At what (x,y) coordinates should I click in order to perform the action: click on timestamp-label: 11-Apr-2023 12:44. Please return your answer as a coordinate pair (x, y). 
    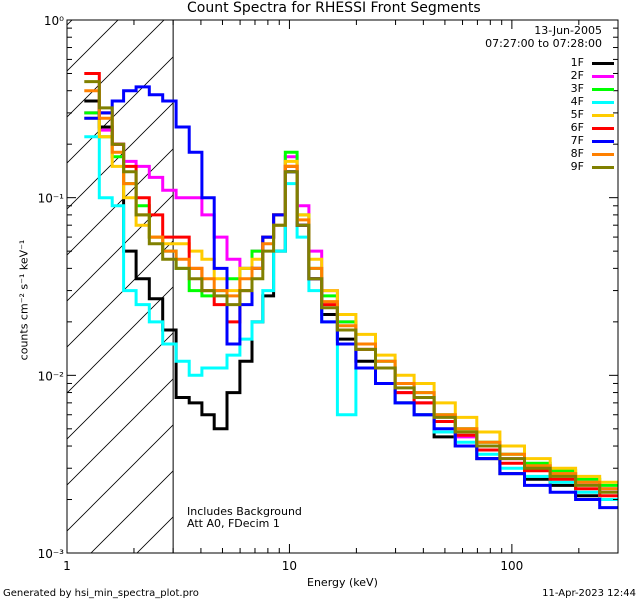
    Looking at the image, I should click on (589, 593).